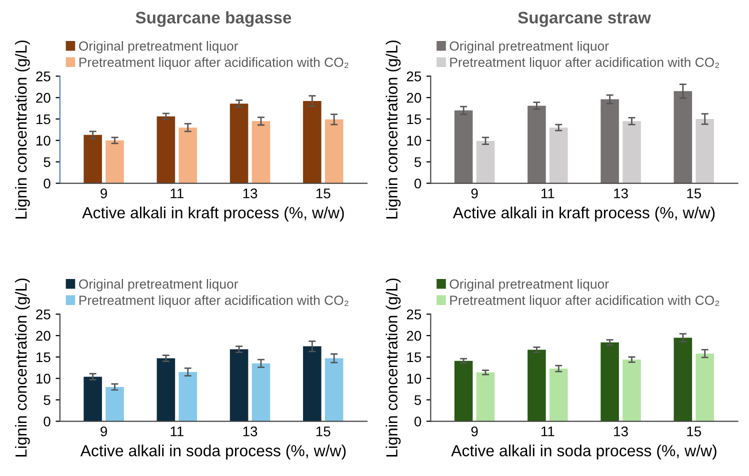 The width and height of the screenshot is (749, 476). I want to click on chart-title: Sugarcane straw, so click(584, 19).